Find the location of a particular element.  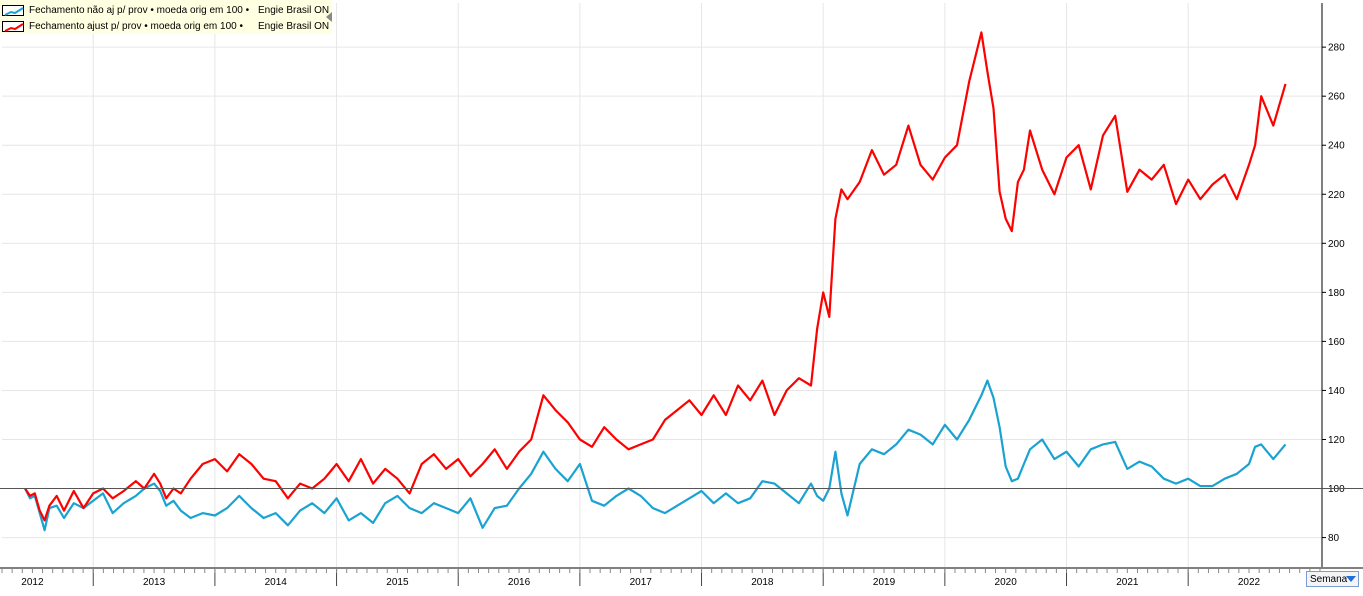

chevron-down-icon is located at coordinates (1351, 579).